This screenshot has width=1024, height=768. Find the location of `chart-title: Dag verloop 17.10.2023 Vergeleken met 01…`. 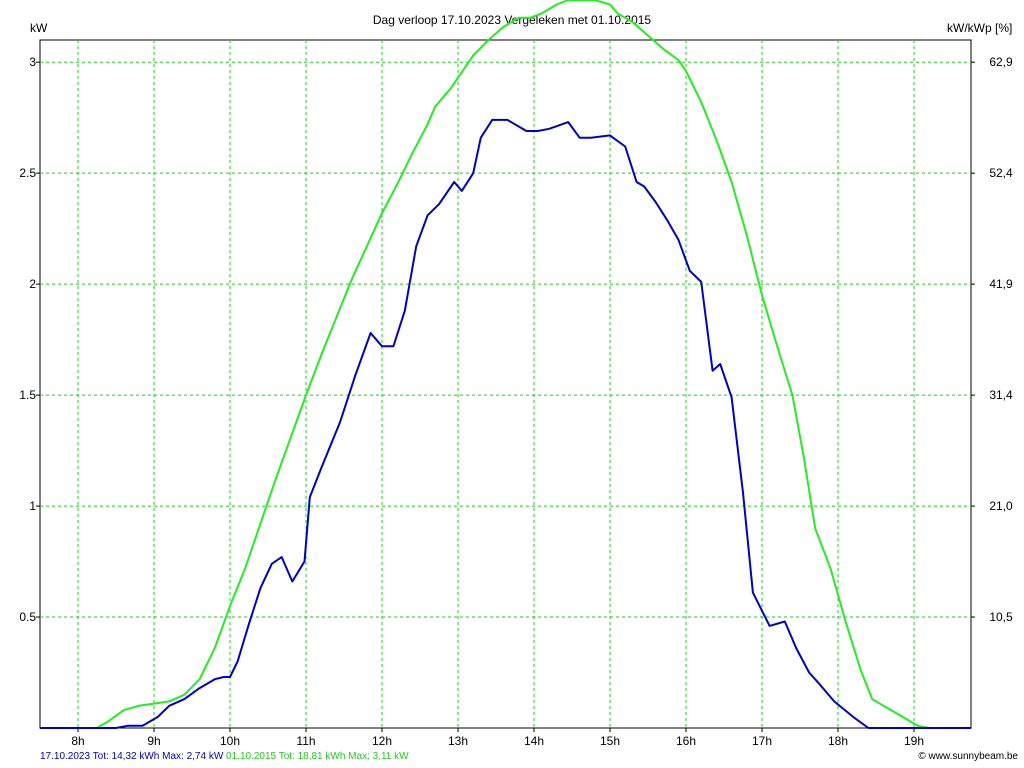

chart-title: Dag verloop 17.10.2023 Vergeleken met 01… is located at coordinates (512, 20).